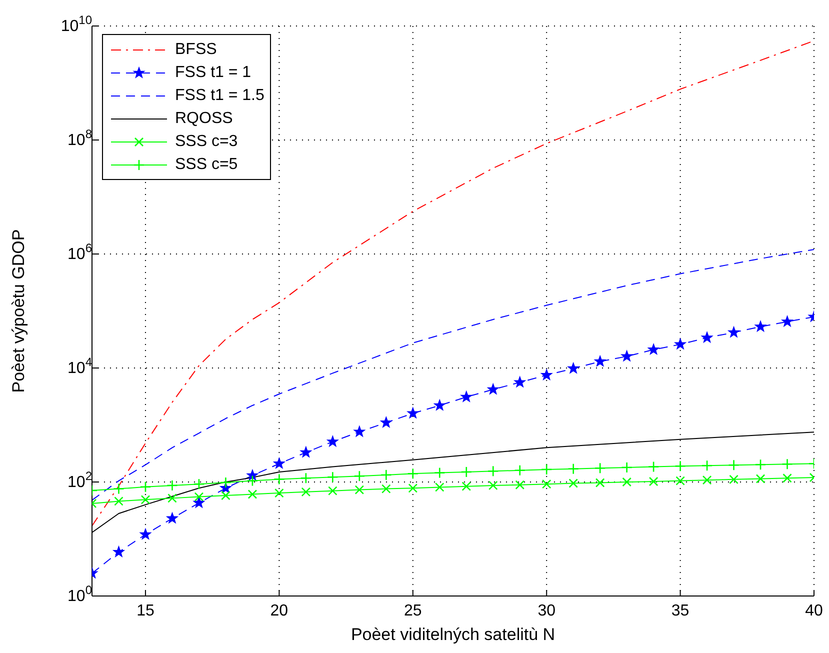 The width and height of the screenshot is (829, 653). What do you see at coordinates (196, 50) in the screenshot?
I see `legend-label: BFSS` at bounding box center [196, 50].